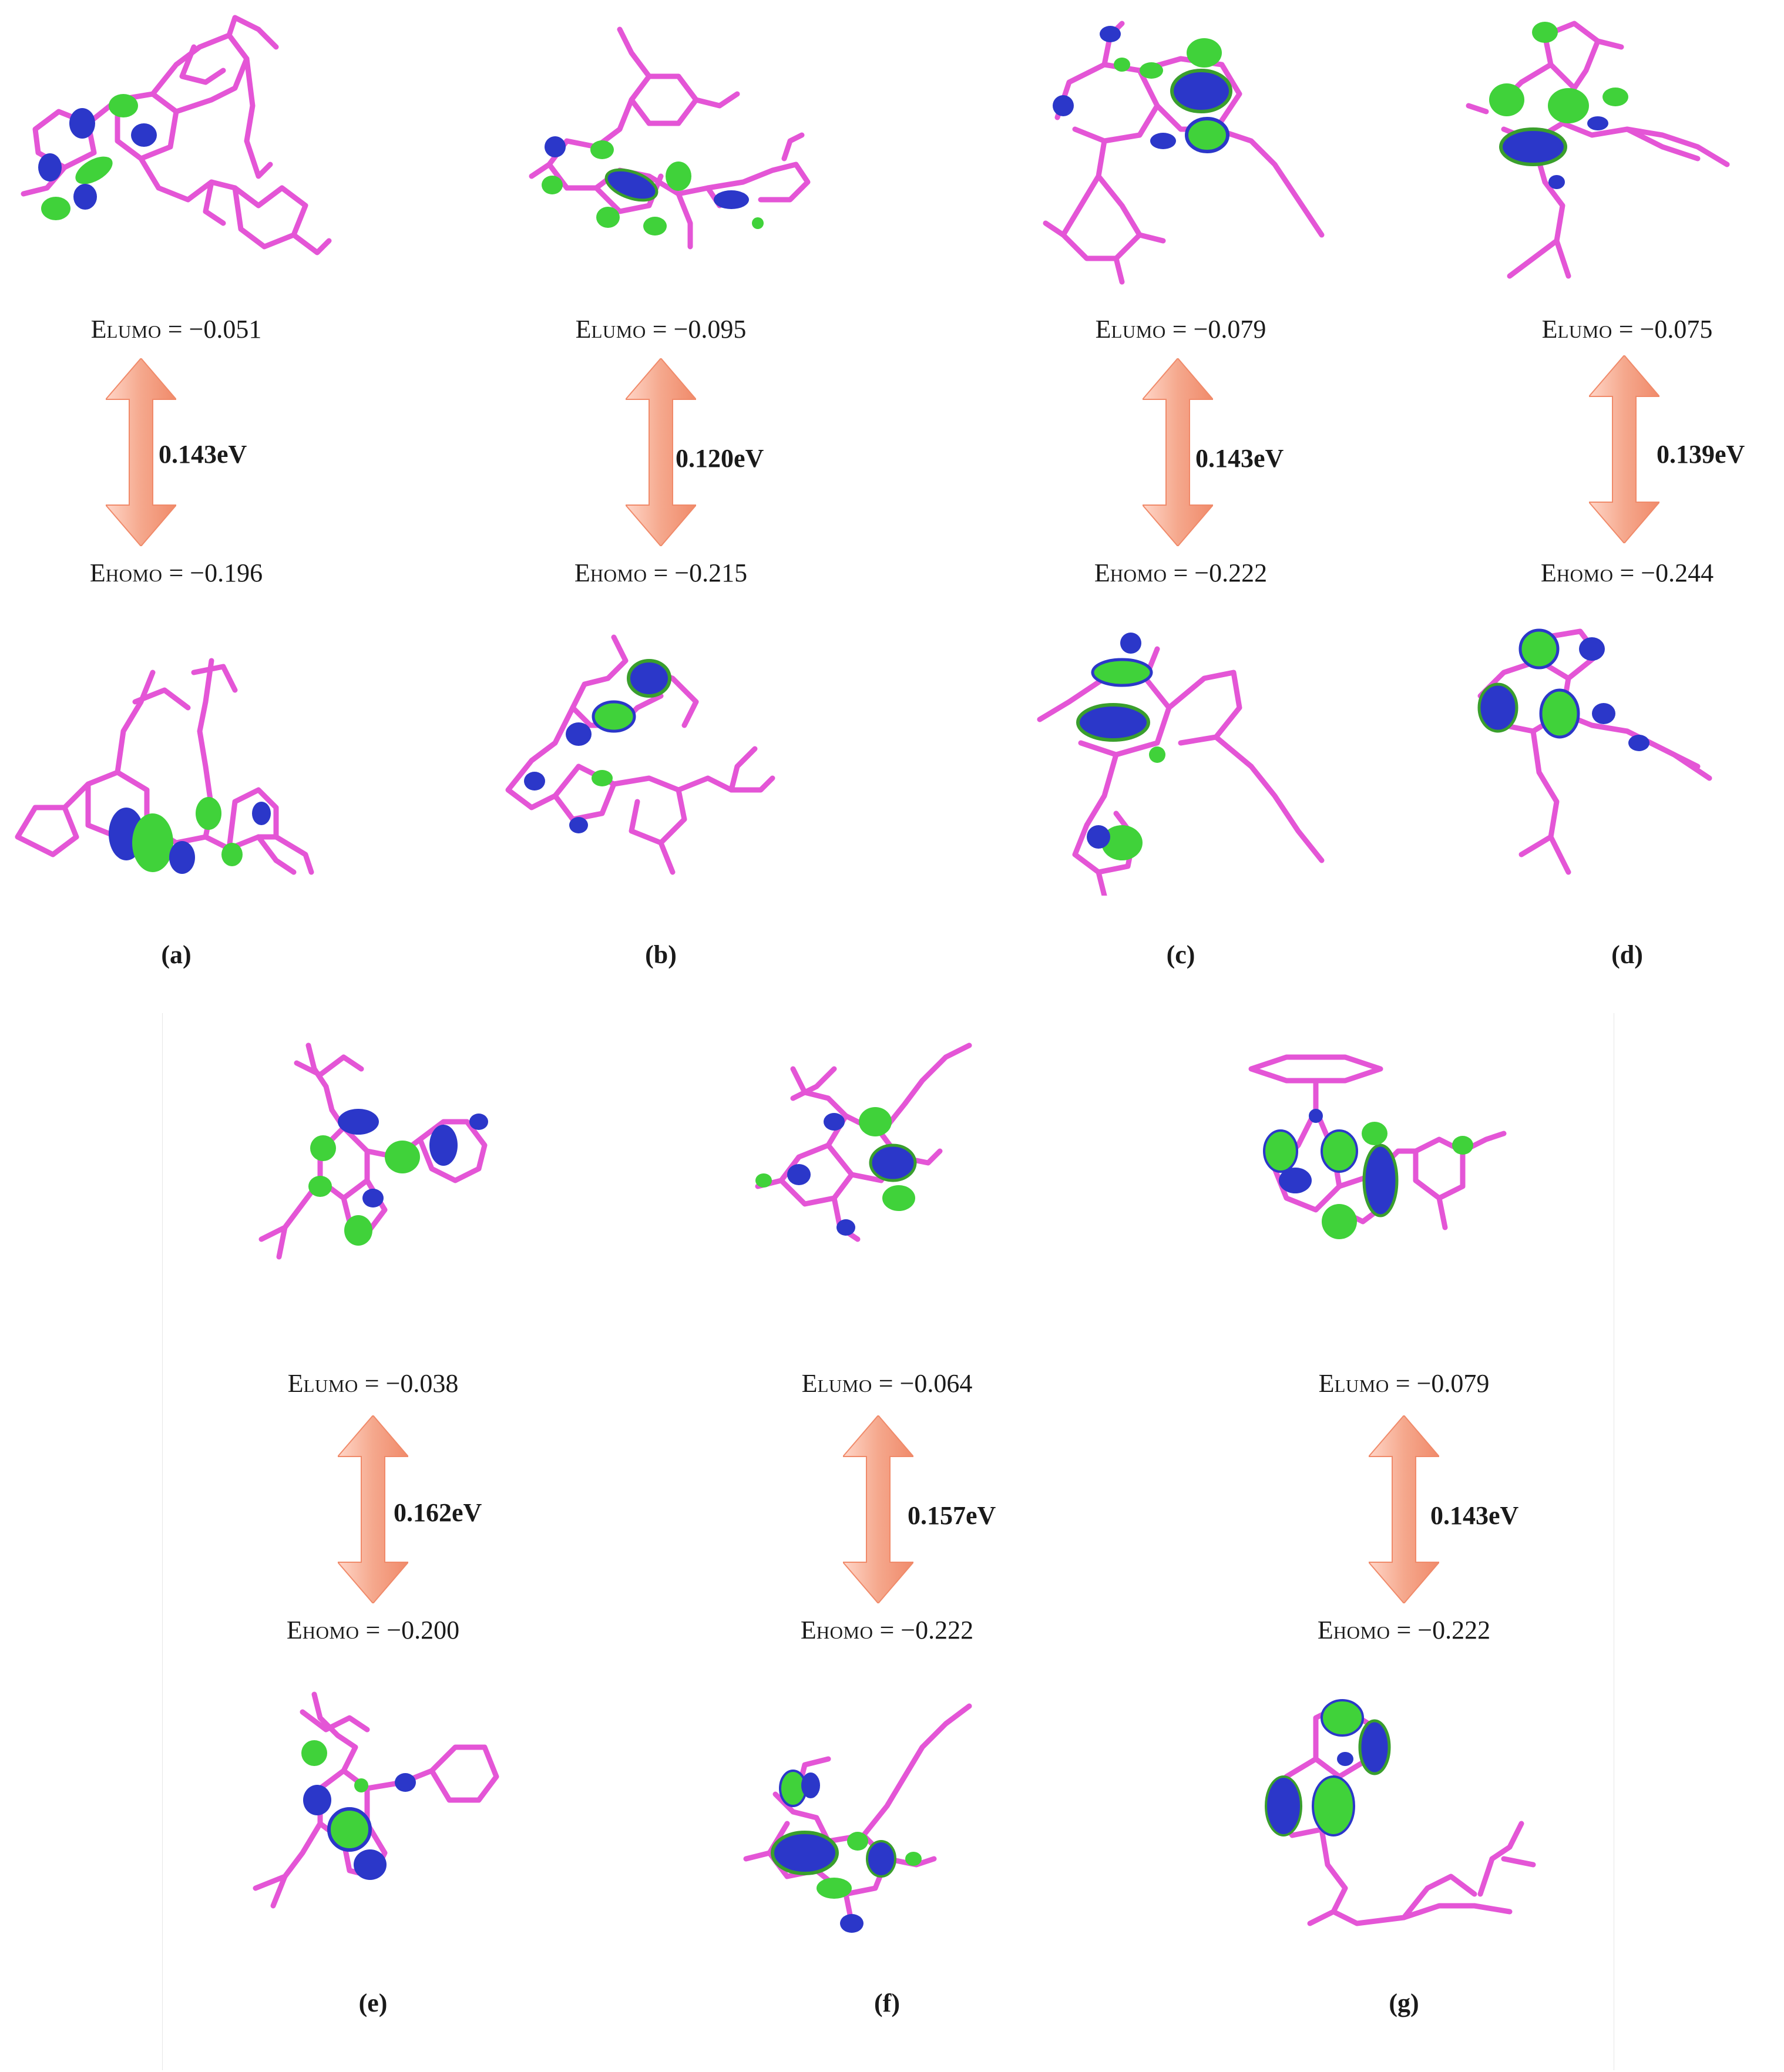  Describe the element at coordinates (858, 1818) in the screenshot. I see `homo-orbital-image-f` at that location.